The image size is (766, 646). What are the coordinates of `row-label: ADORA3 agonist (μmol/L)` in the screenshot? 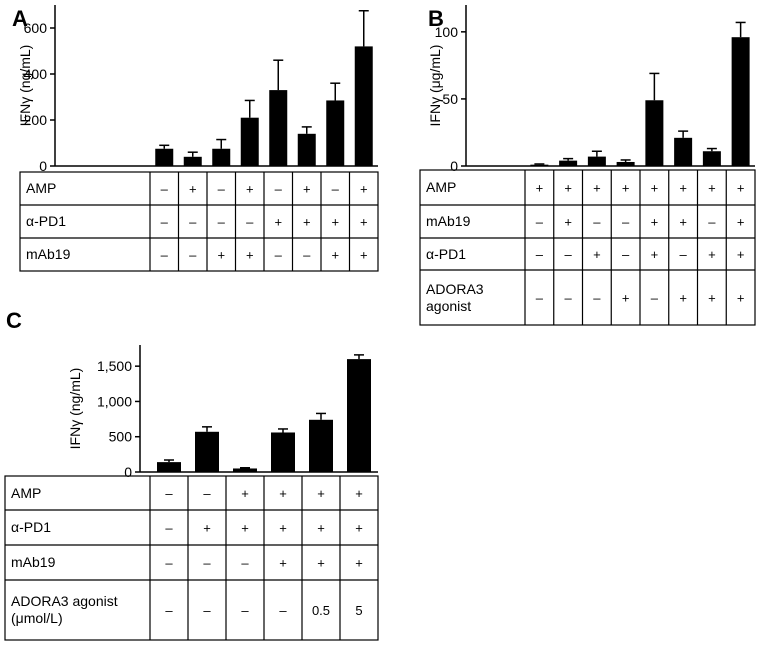 It's located at (64, 609).